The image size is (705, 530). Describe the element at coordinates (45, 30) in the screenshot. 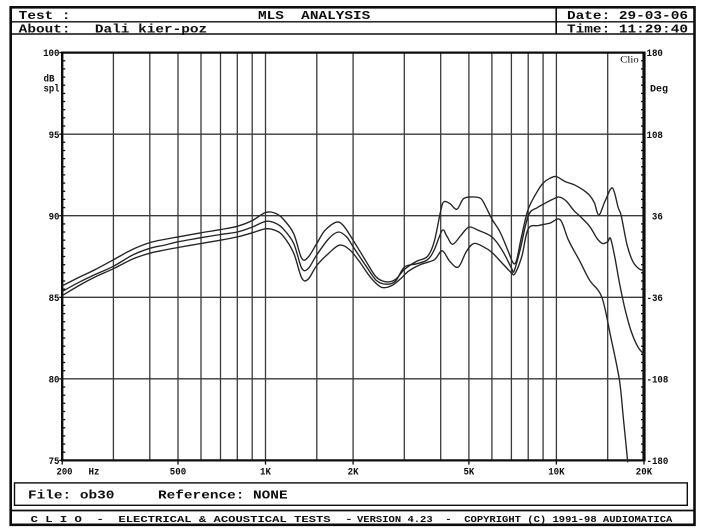

I see `svg-text: About:` at that location.